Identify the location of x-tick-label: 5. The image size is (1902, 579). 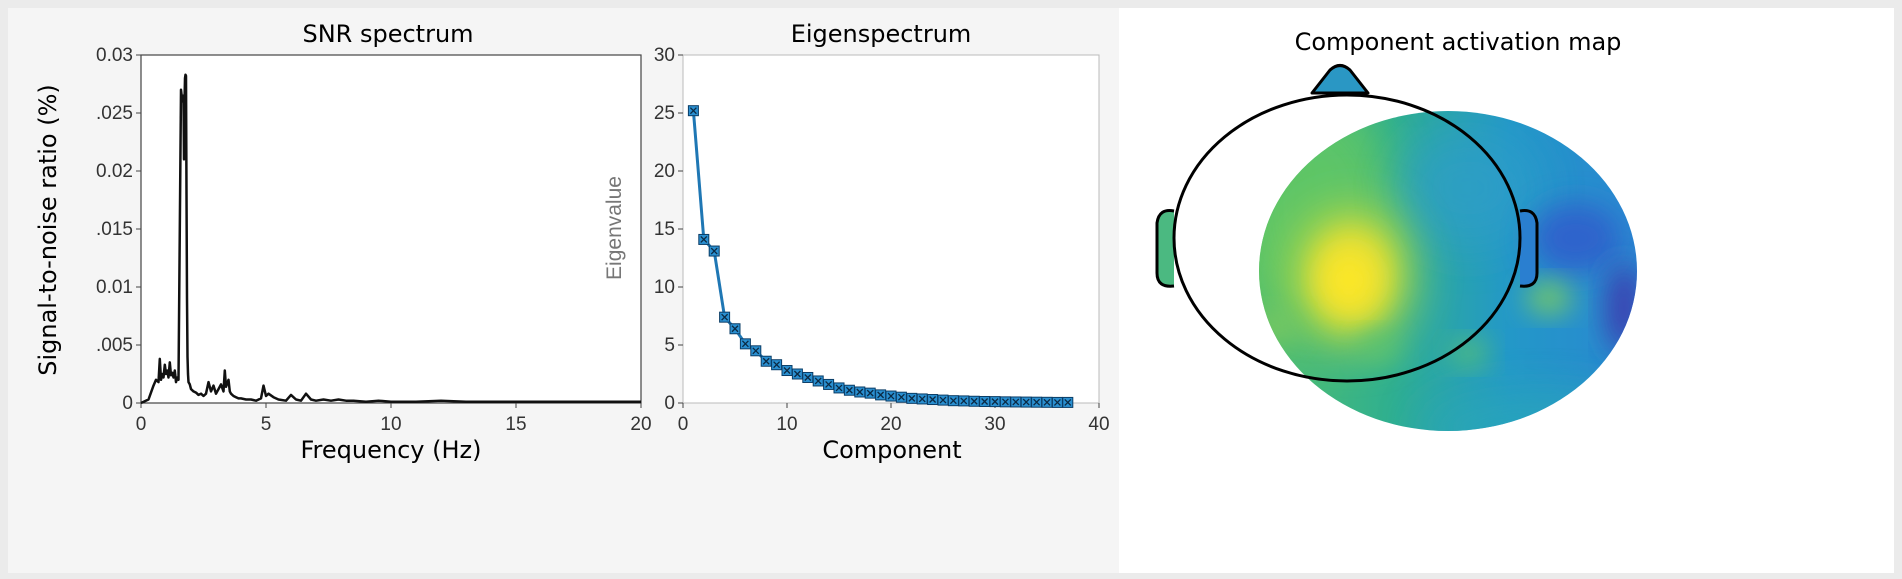
(266, 424).